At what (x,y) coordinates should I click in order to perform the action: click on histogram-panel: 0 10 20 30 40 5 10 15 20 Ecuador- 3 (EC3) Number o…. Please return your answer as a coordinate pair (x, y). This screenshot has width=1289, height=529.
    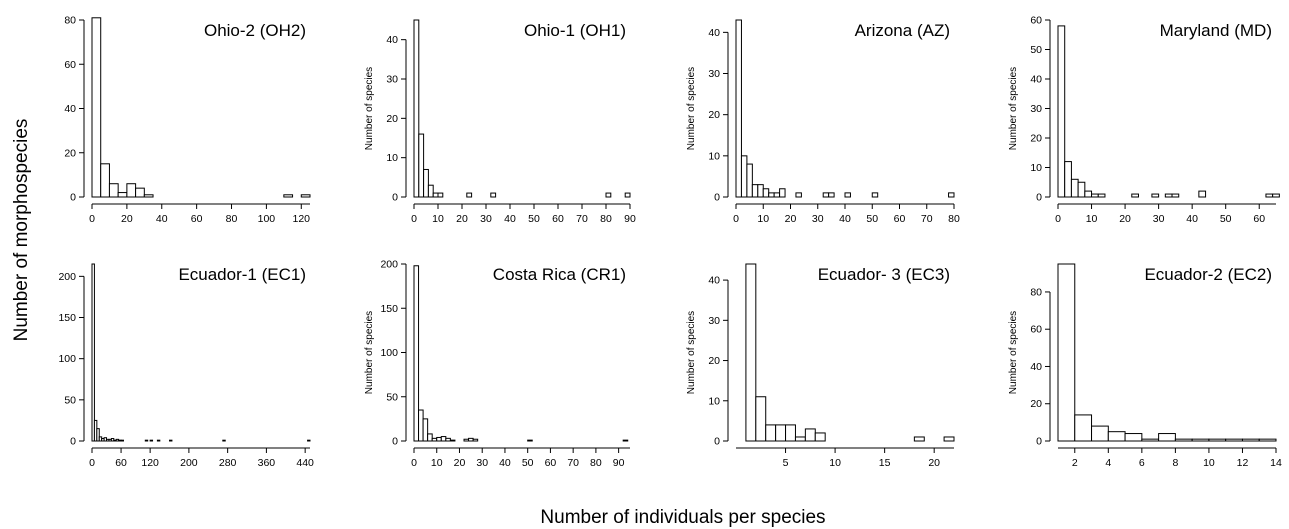
    Looking at the image, I should click on (820, 366).